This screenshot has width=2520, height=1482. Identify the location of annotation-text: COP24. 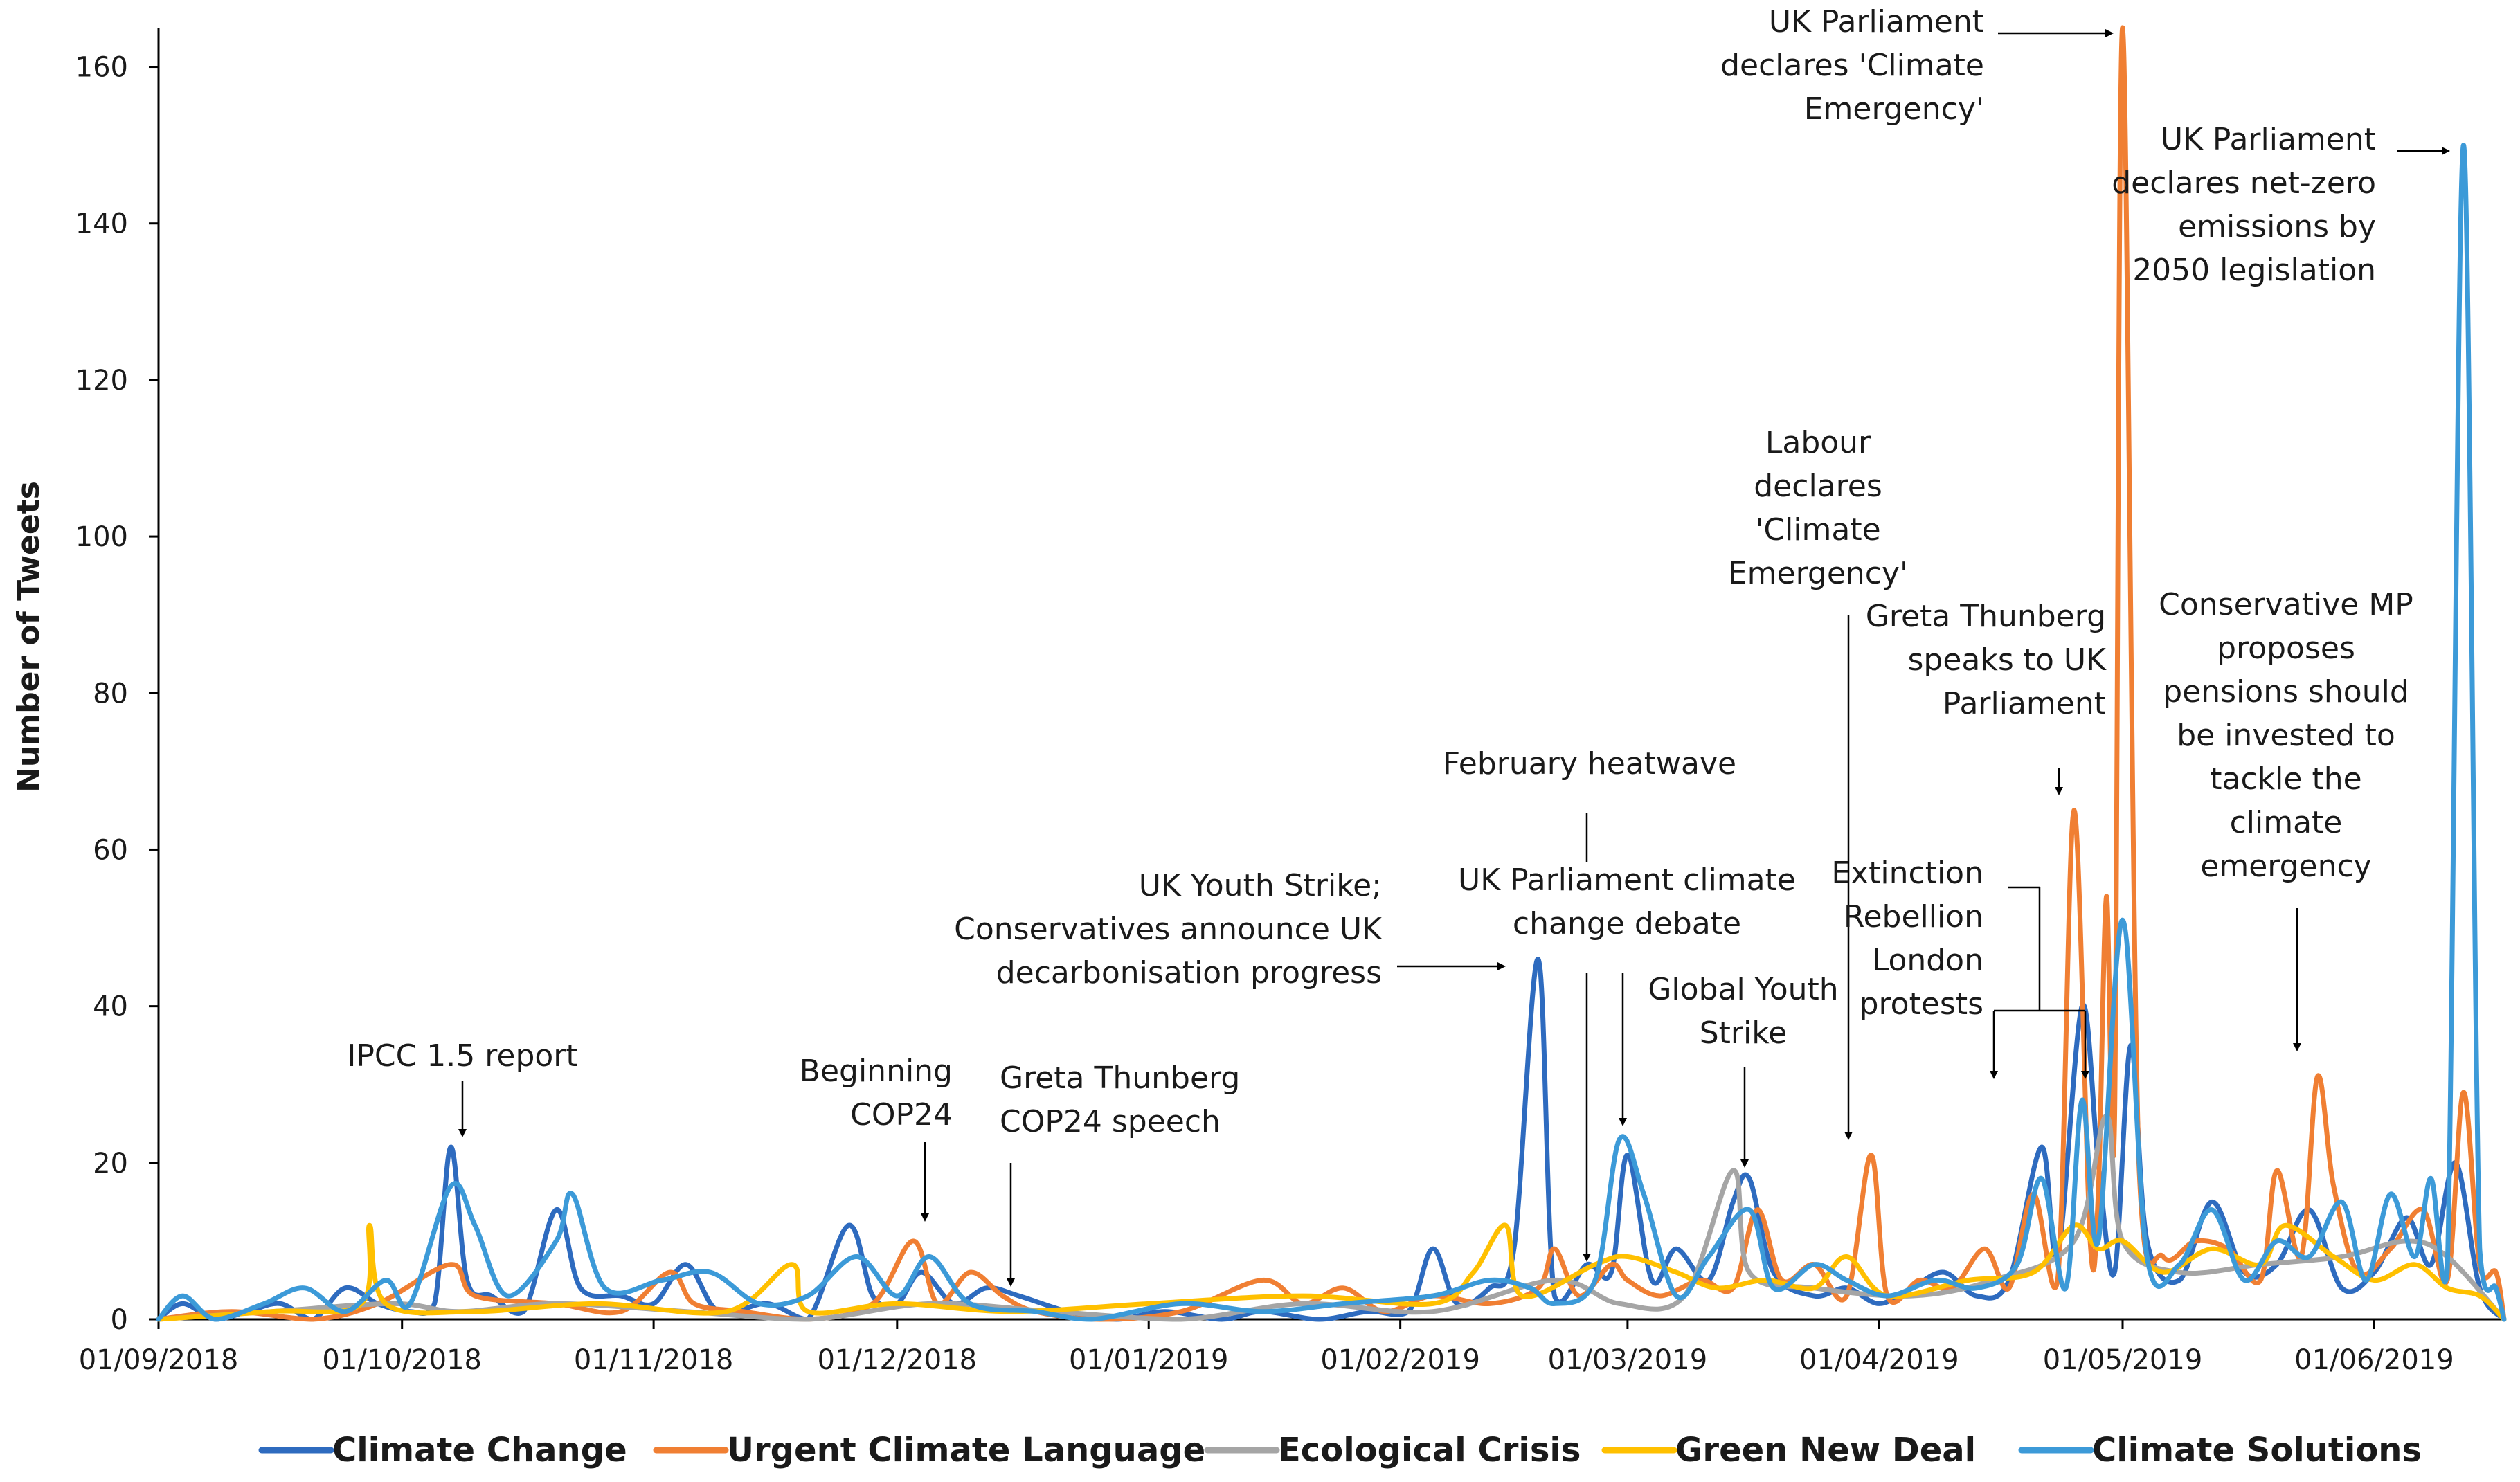
(901, 1115).